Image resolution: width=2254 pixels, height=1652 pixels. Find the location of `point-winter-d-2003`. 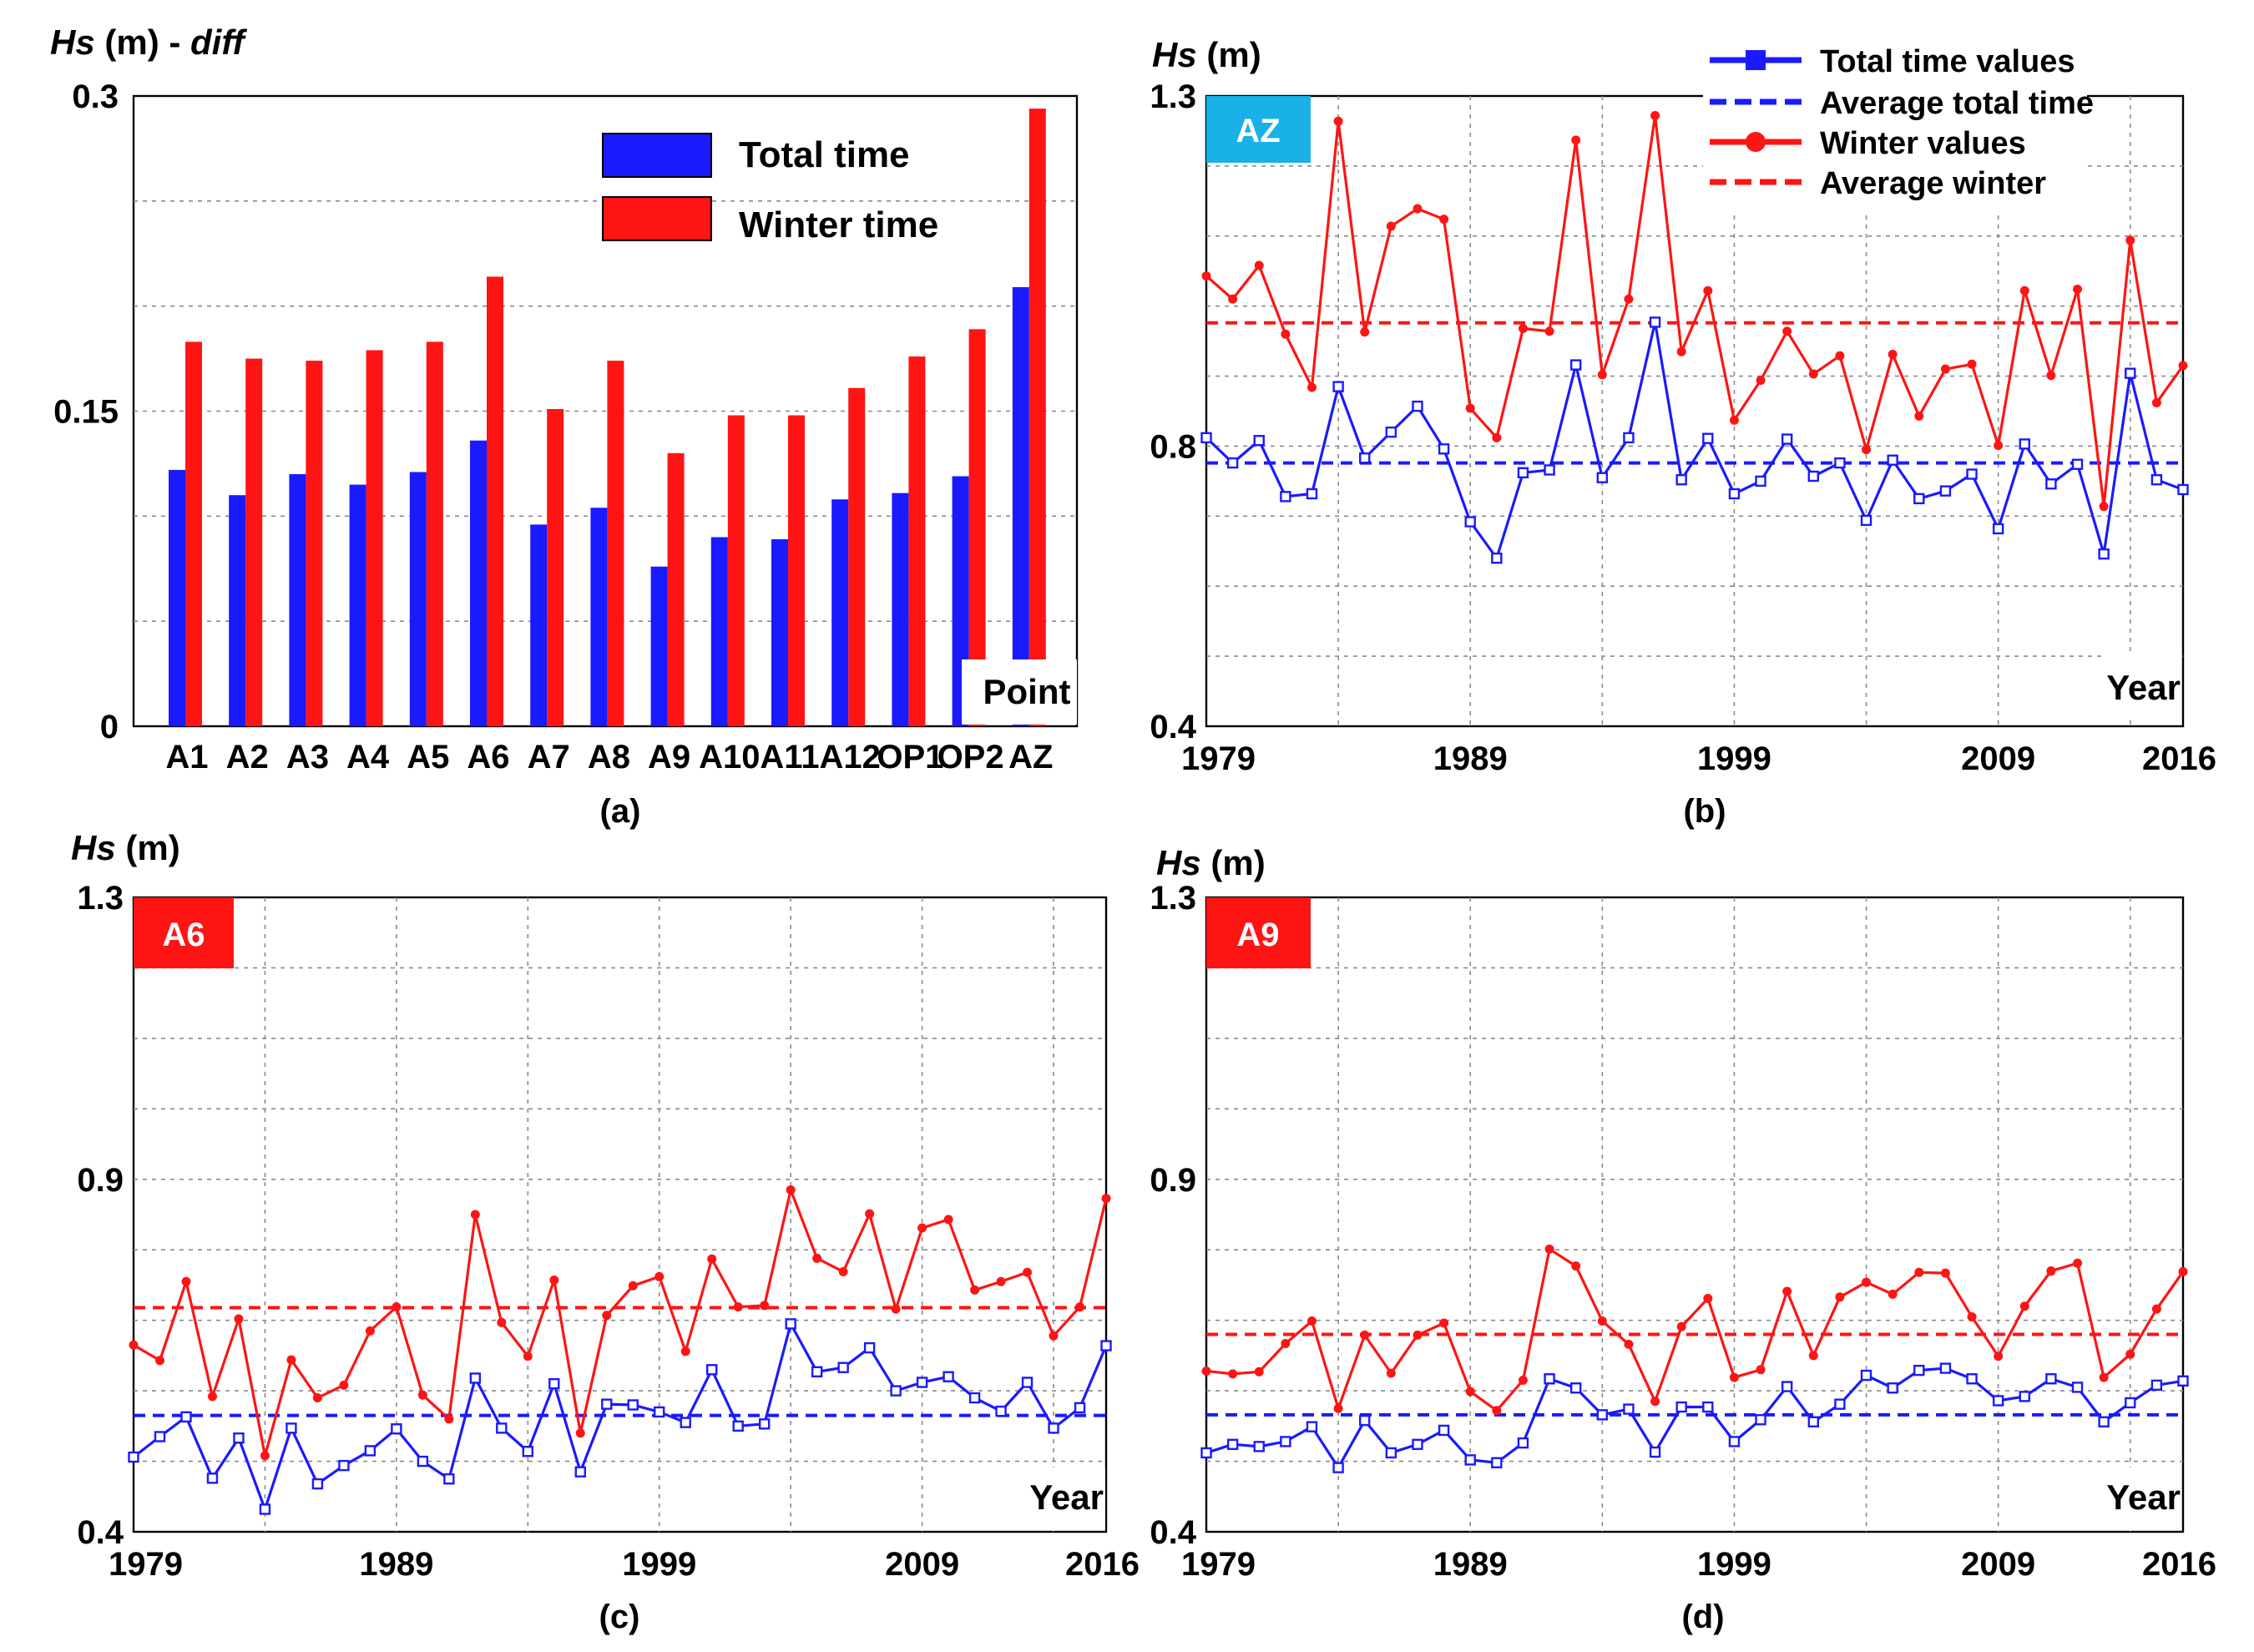

point-winter-d-2003 is located at coordinates (1840, 1297).